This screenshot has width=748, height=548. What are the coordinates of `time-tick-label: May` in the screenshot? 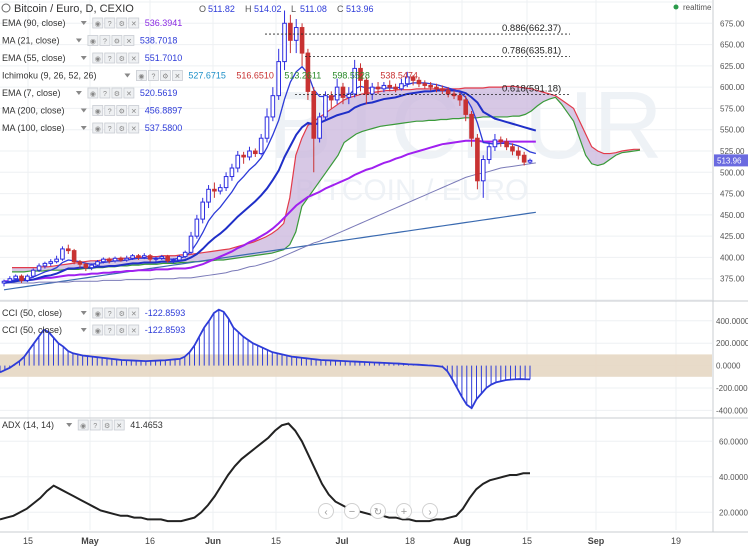 It's located at (90, 541).